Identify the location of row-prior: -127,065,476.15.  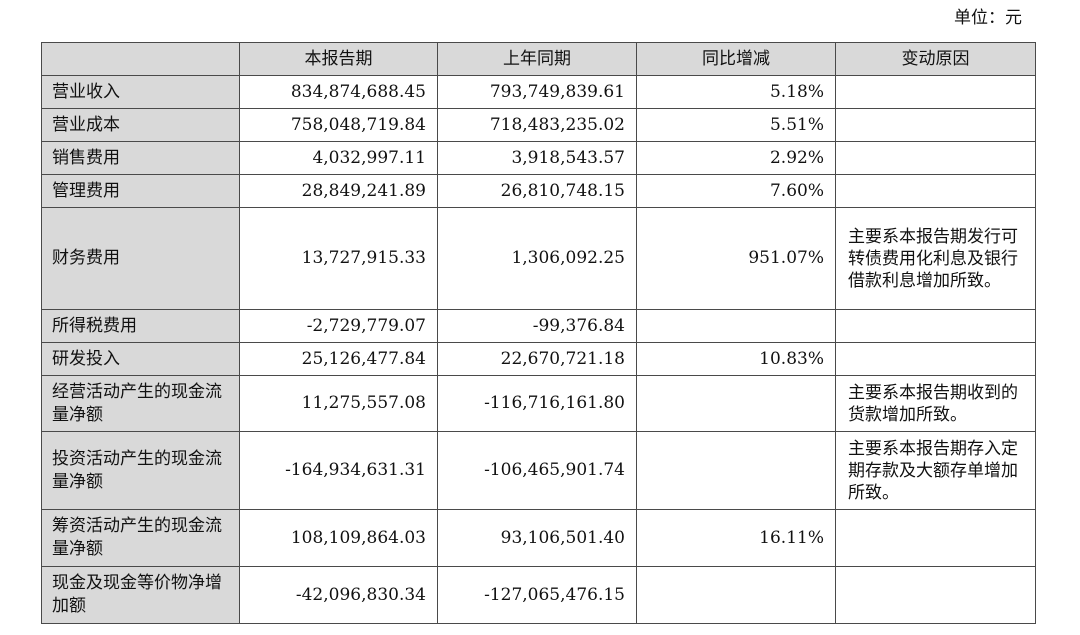
(537, 595).